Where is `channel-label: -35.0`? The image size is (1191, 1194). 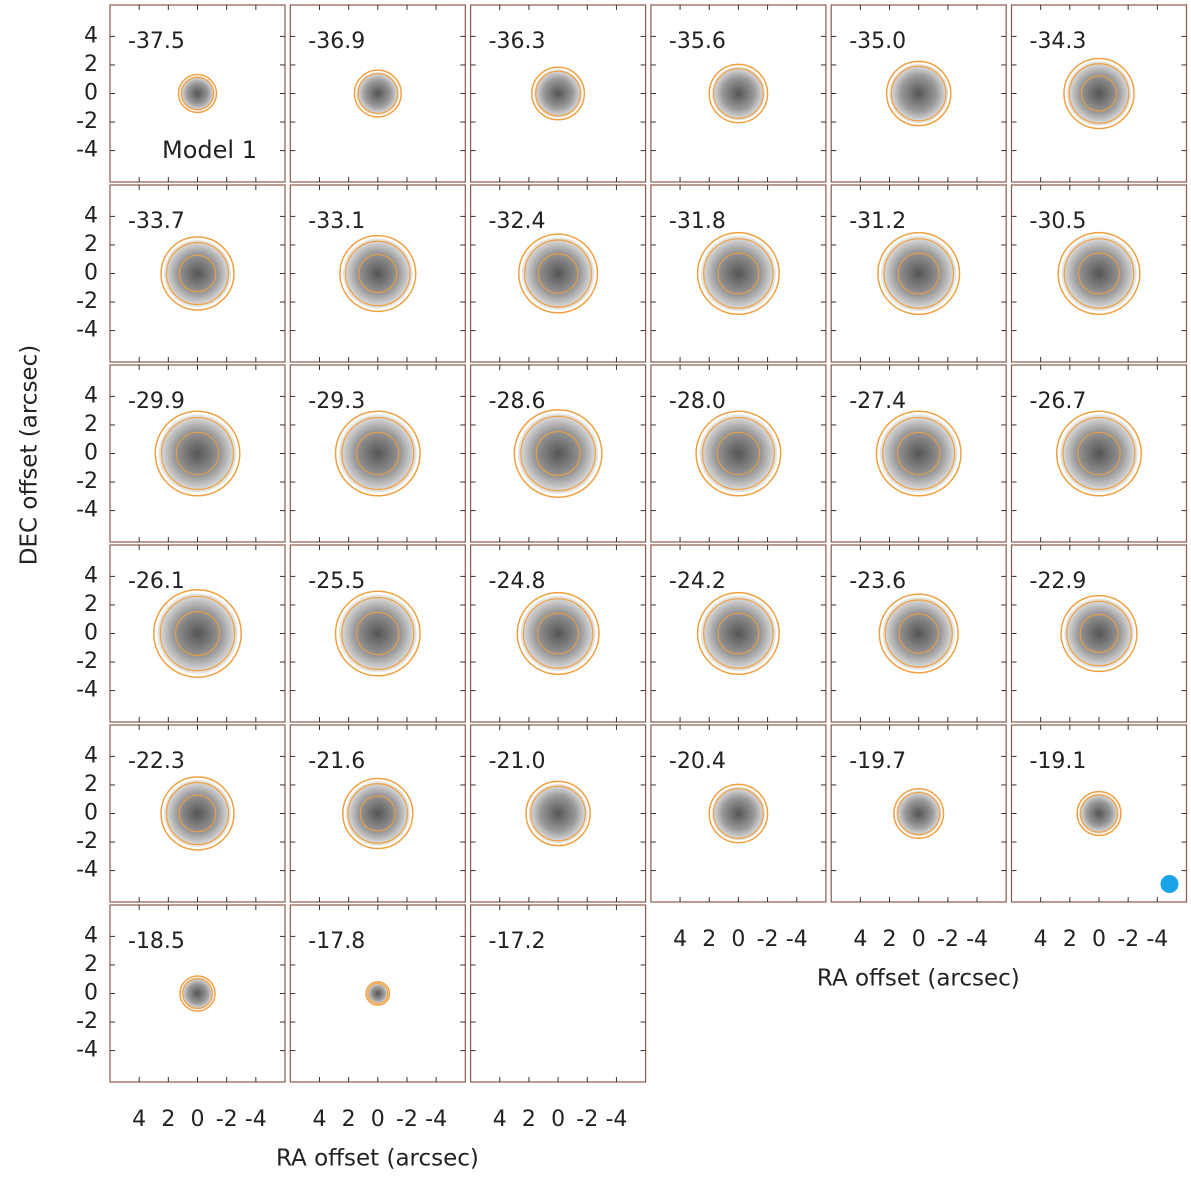 channel-label: -35.0 is located at coordinates (877, 41).